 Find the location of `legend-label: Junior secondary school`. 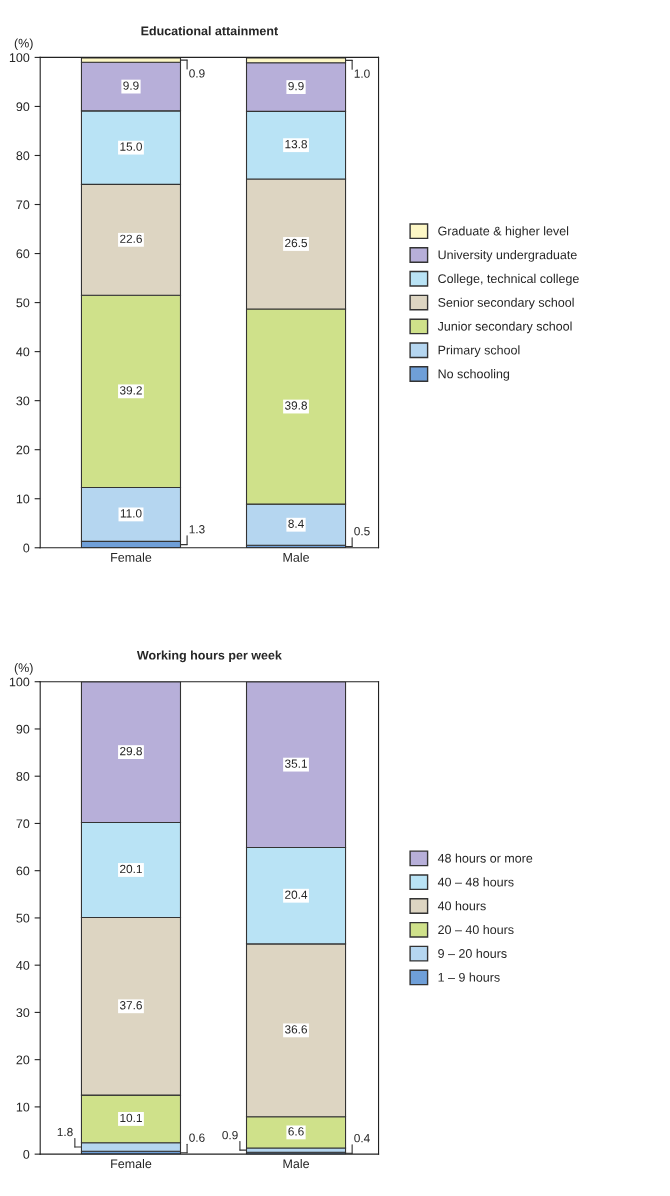

legend-label: Junior secondary school is located at coordinates (504, 327).